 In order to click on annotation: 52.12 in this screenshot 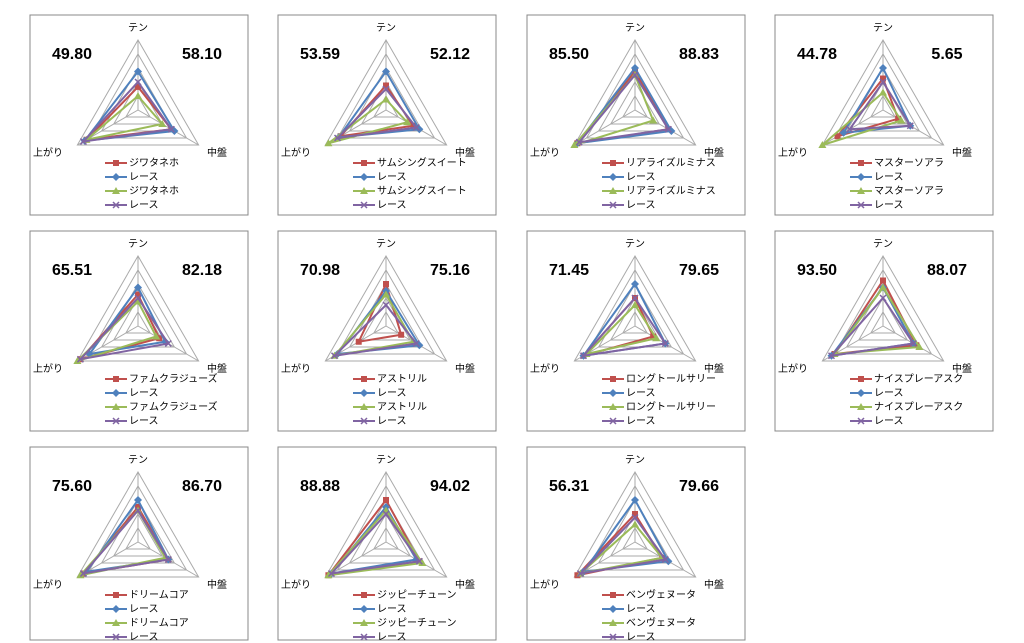, I will do `click(450, 54)`.